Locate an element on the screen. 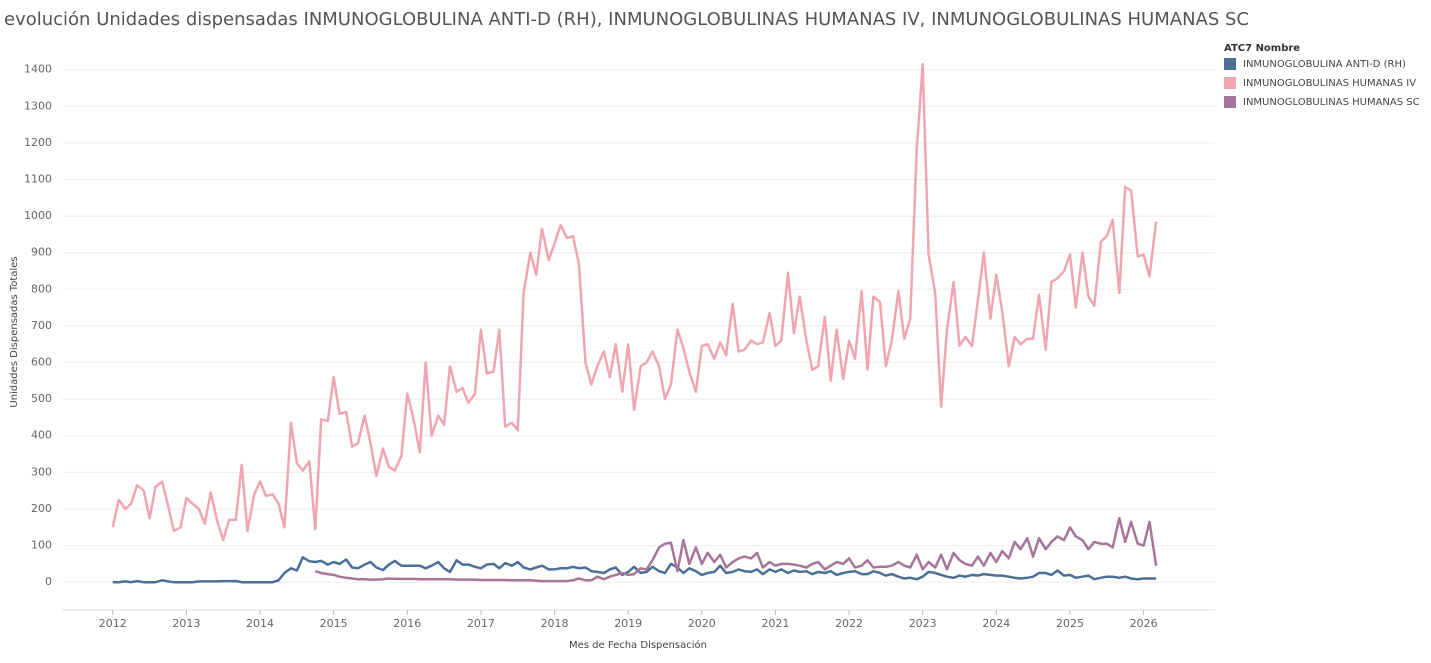 The height and width of the screenshot is (663, 1431). x-tick-label: 2023 is located at coordinates (923, 623).